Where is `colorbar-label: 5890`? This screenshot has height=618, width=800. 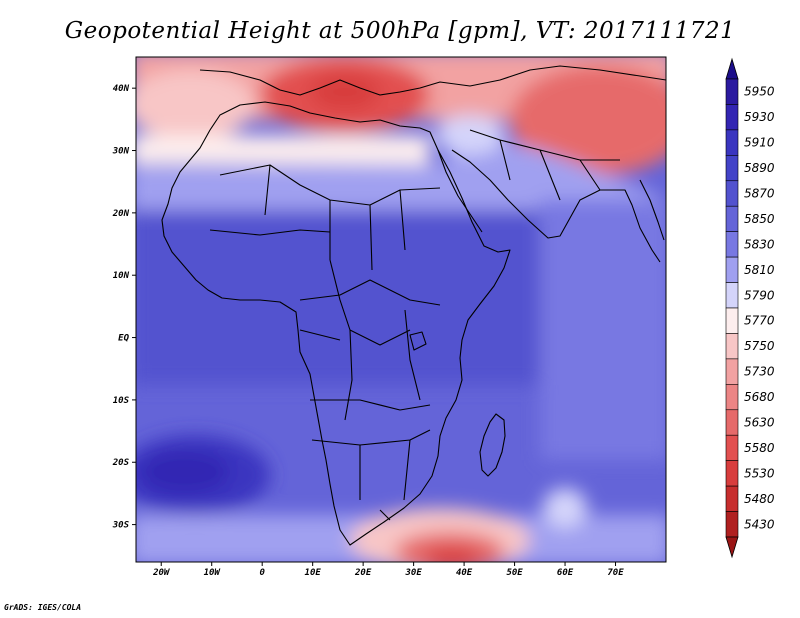
colorbar-label: 5890 is located at coordinates (759, 168).